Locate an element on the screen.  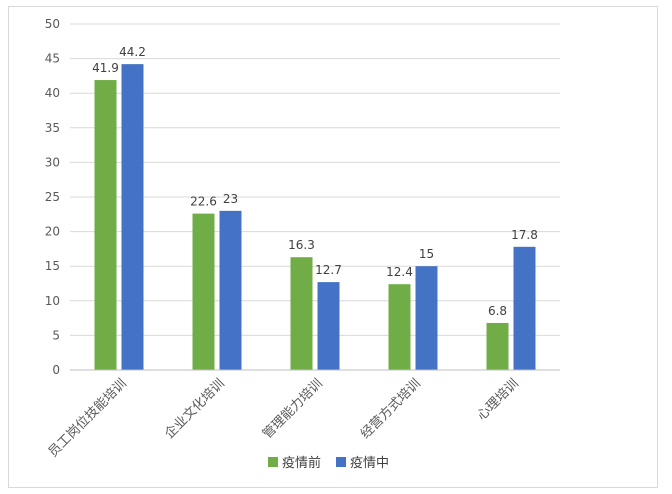
data-label: 22.6 is located at coordinates (203, 202).